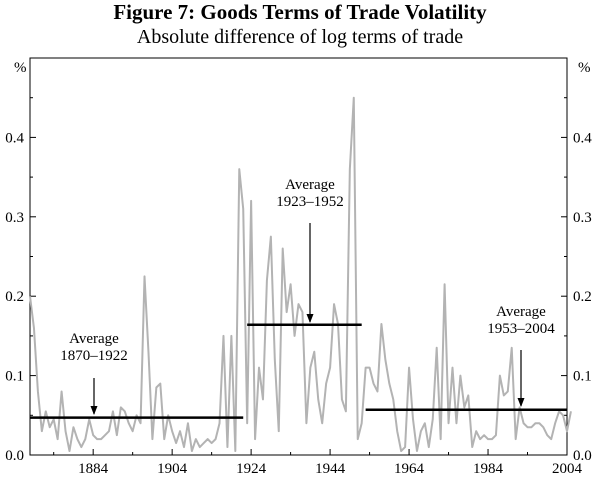 This screenshot has width=600, height=478. What do you see at coordinates (409, 469) in the screenshot?
I see `x-tick-label: 1964` at bounding box center [409, 469].